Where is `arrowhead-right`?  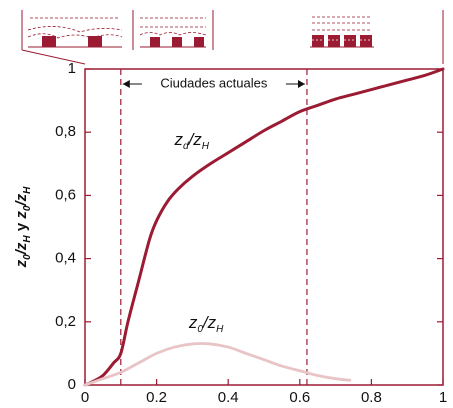 arrowhead-right is located at coordinates (301, 84).